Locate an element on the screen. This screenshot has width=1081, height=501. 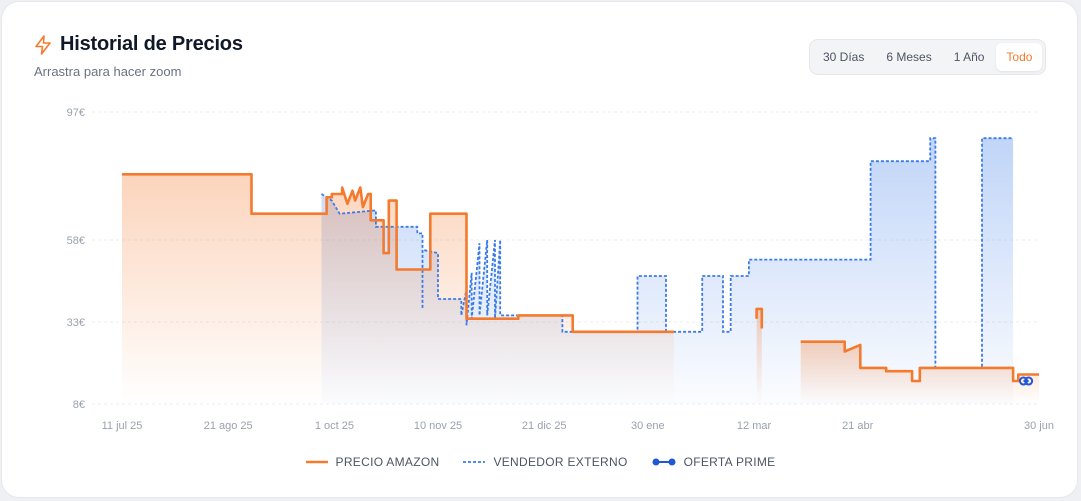
legend-label: VENDEDOR EXTERNO is located at coordinates (560, 462).